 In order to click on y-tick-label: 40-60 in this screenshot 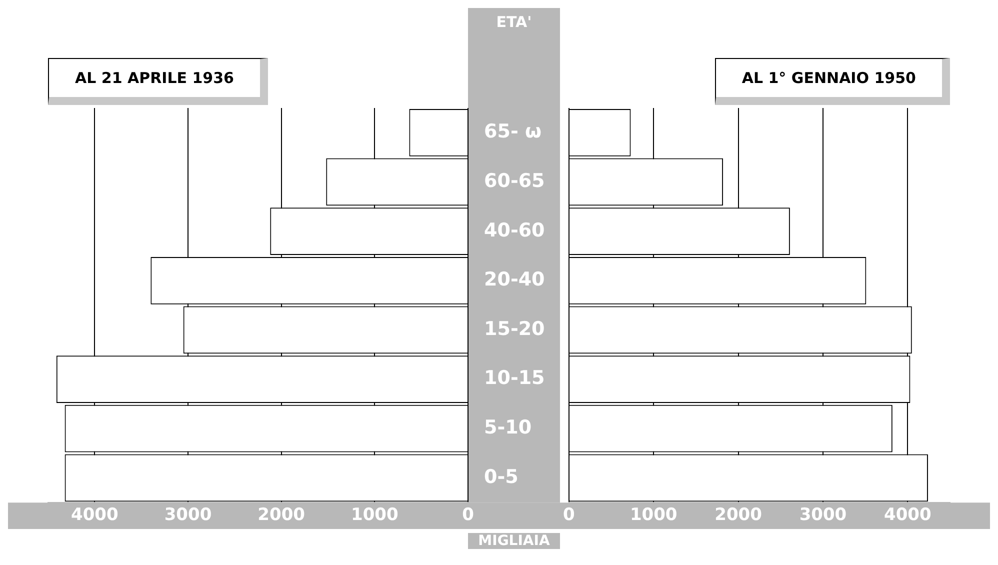, I will do `click(514, 230)`.